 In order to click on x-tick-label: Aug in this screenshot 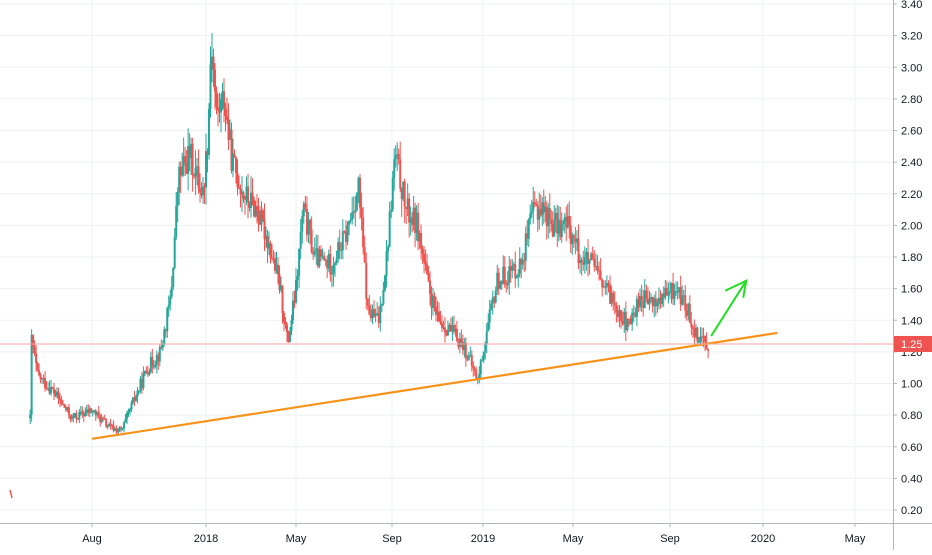, I will do `click(92, 539)`.